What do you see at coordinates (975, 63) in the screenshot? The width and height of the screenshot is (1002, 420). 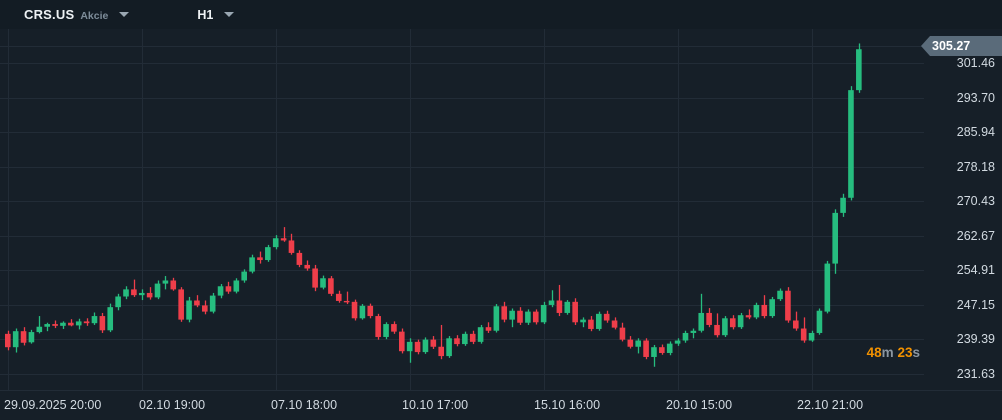 I see `price-tick-label: 301.46` at bounding box center [975, 63].